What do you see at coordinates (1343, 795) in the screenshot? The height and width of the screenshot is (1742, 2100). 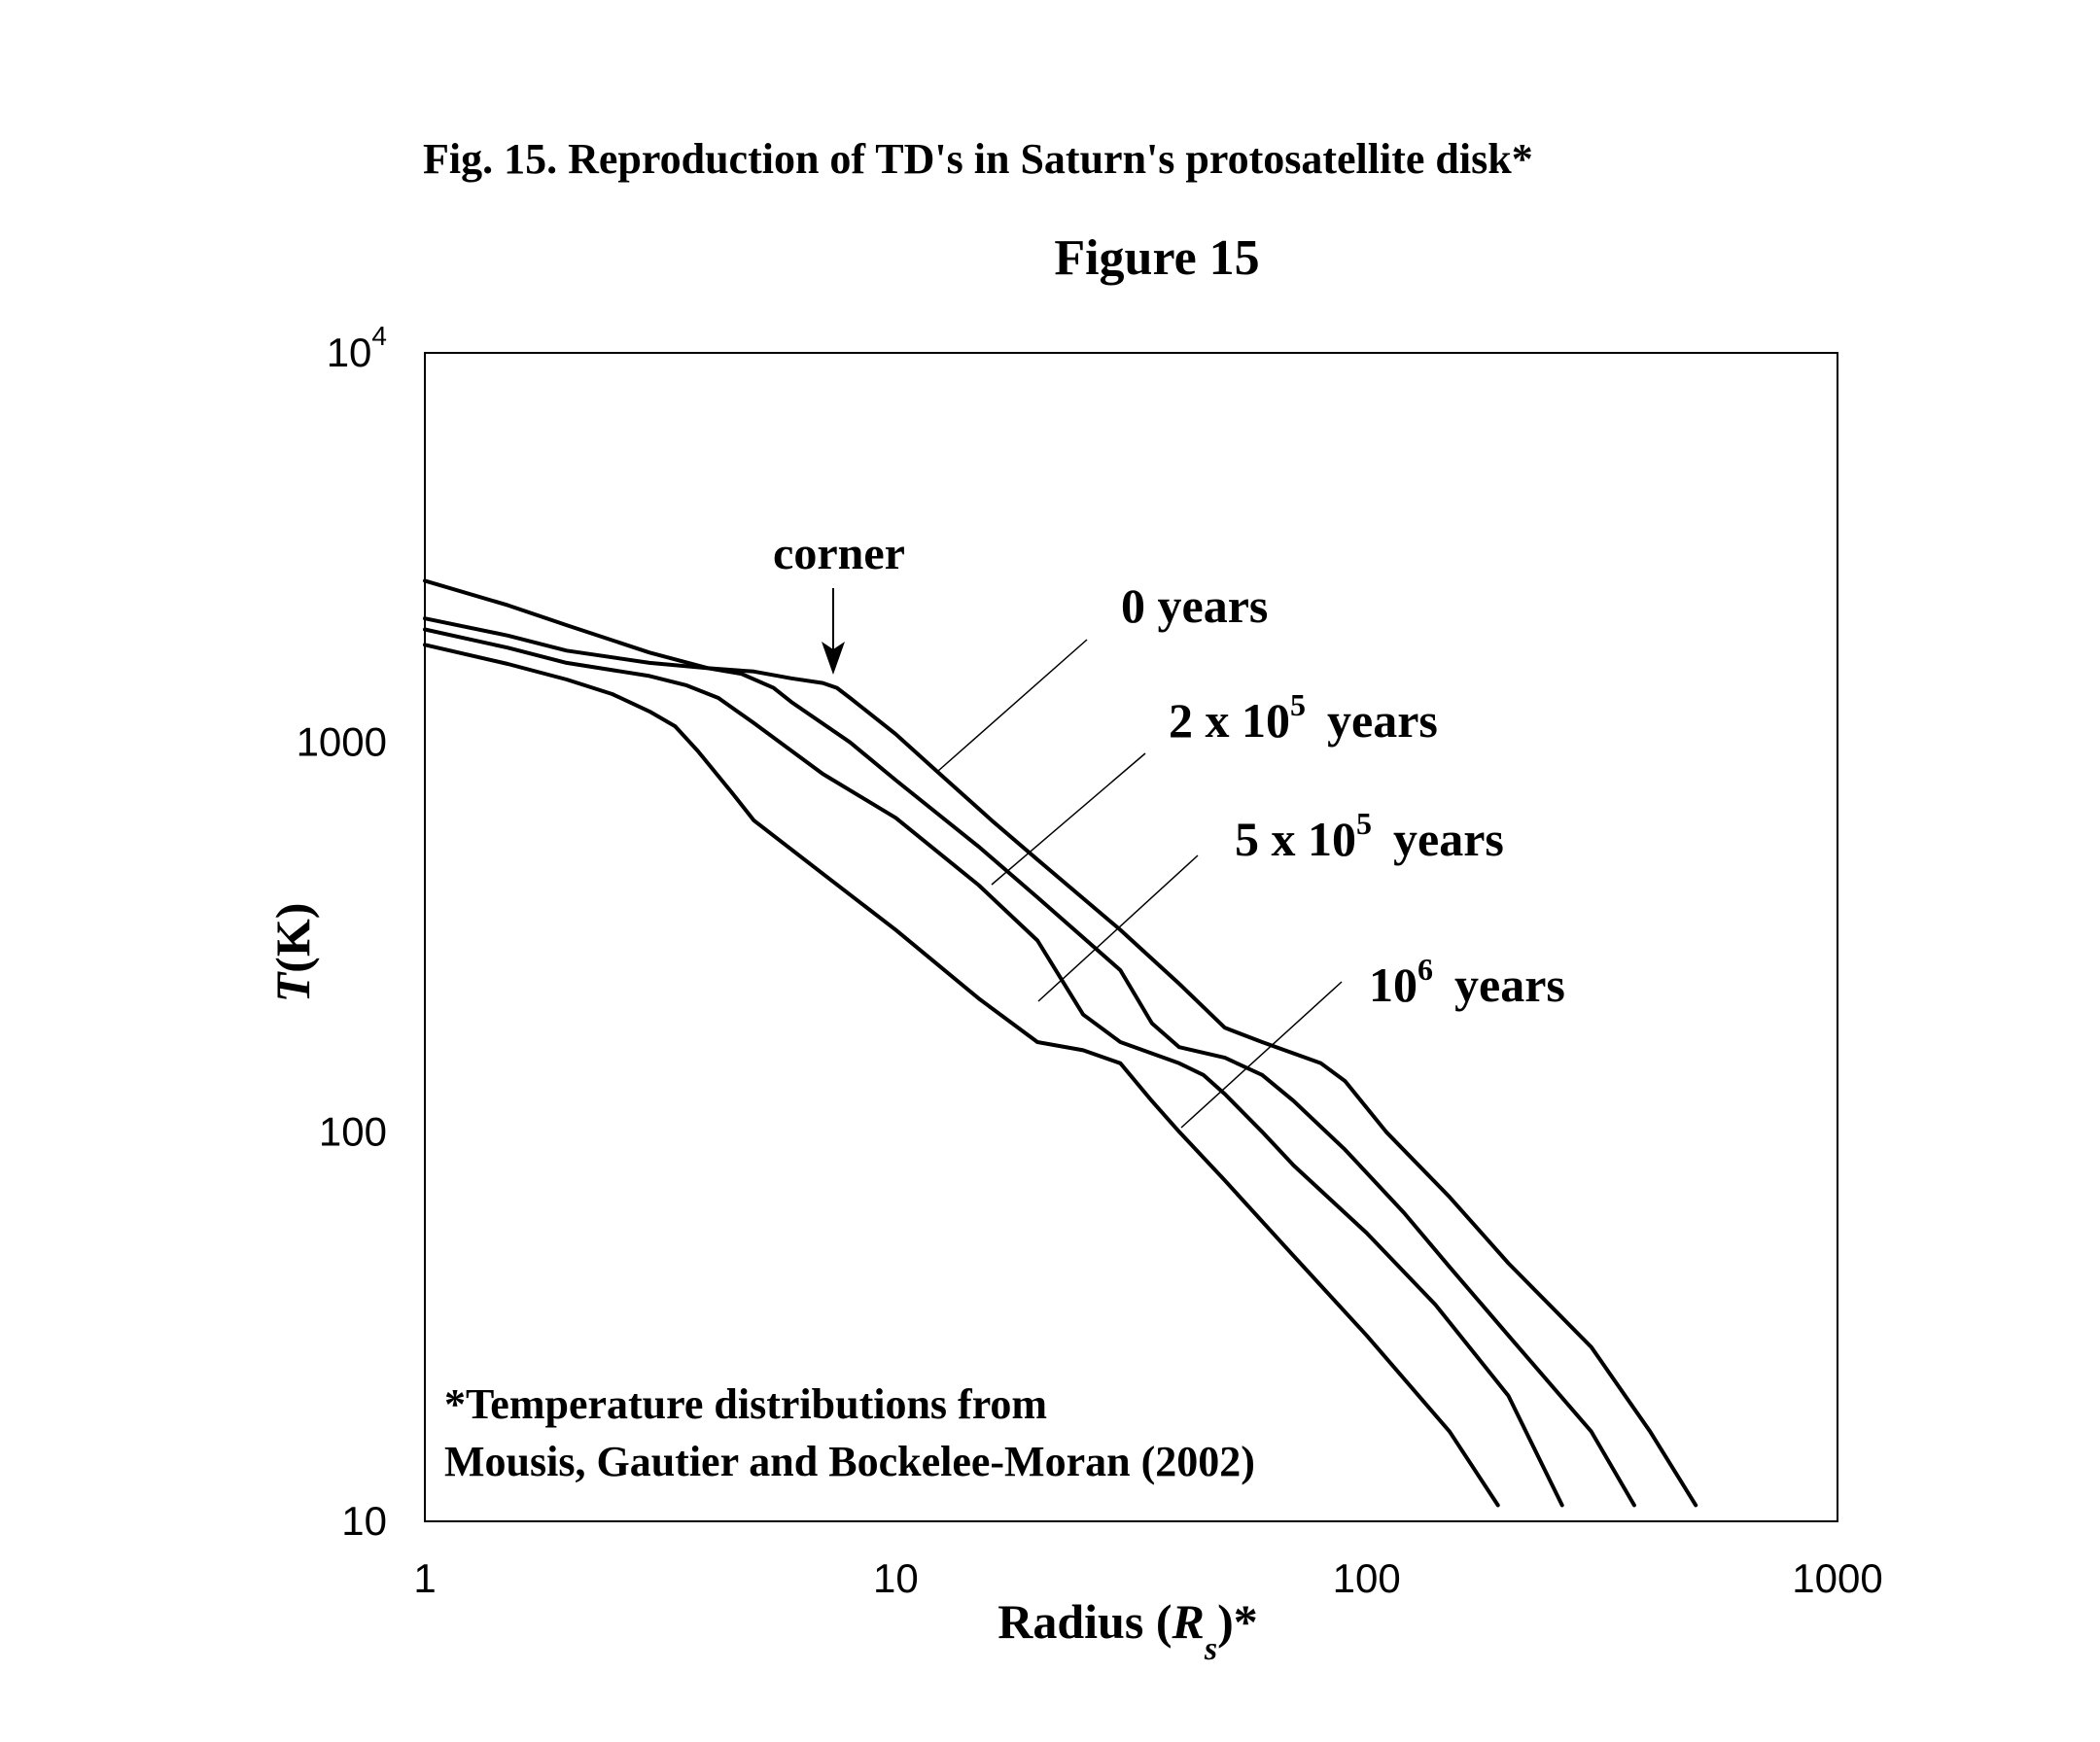 I see `series-labels: 0 years 2 x 105 years 5 x 105 years 106 years` at bounding box center [1343, 795].